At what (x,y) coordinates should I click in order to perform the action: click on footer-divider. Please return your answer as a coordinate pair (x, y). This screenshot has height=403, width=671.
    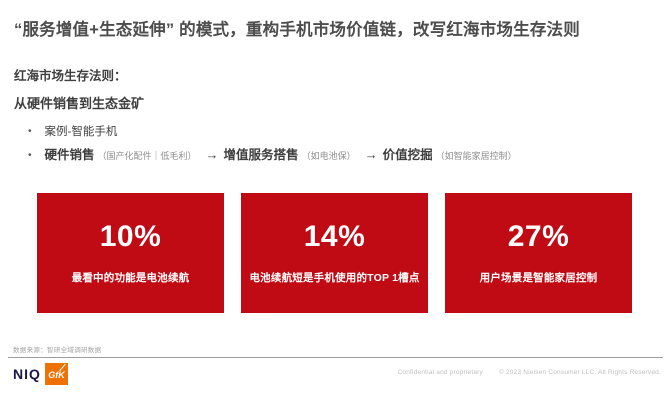
    Looking at the image, I should click on (335, 357).